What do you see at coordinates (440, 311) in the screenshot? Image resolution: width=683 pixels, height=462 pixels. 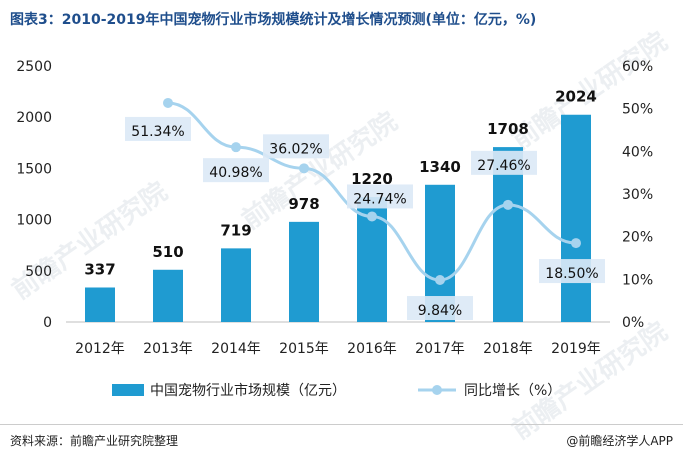 I see `growth-value-label: 9.84%` at bounding box center [440, 311].